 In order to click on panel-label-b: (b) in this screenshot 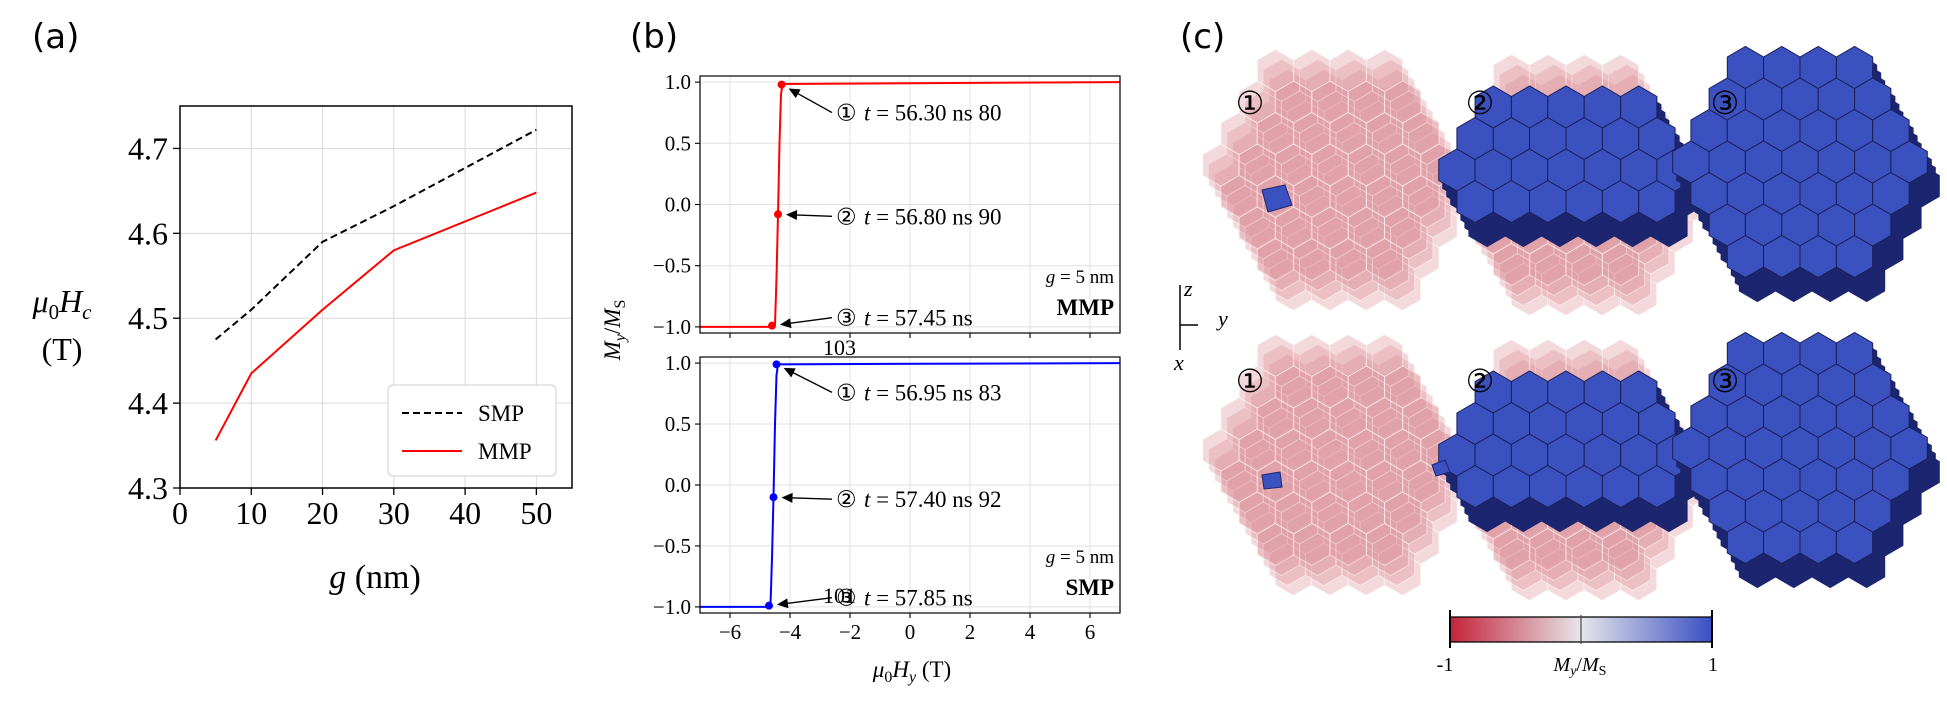, I will do `click(654, 37)`.